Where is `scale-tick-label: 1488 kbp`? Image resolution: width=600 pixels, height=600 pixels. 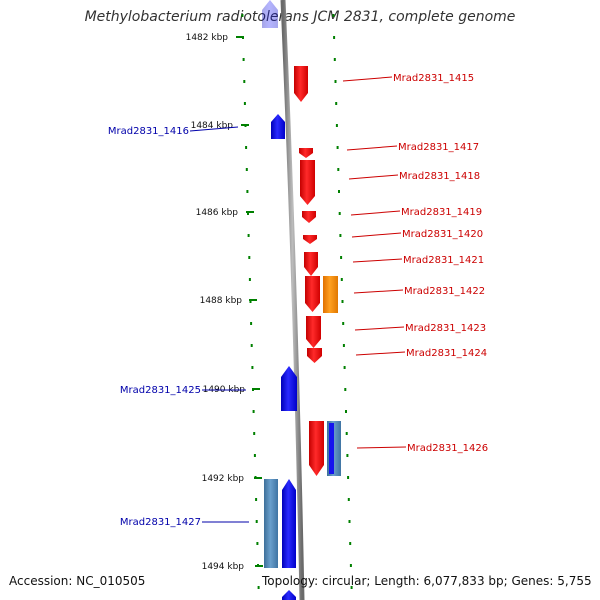 scale-tick-label: 1488 kbp is located at coordinates (221, 301).